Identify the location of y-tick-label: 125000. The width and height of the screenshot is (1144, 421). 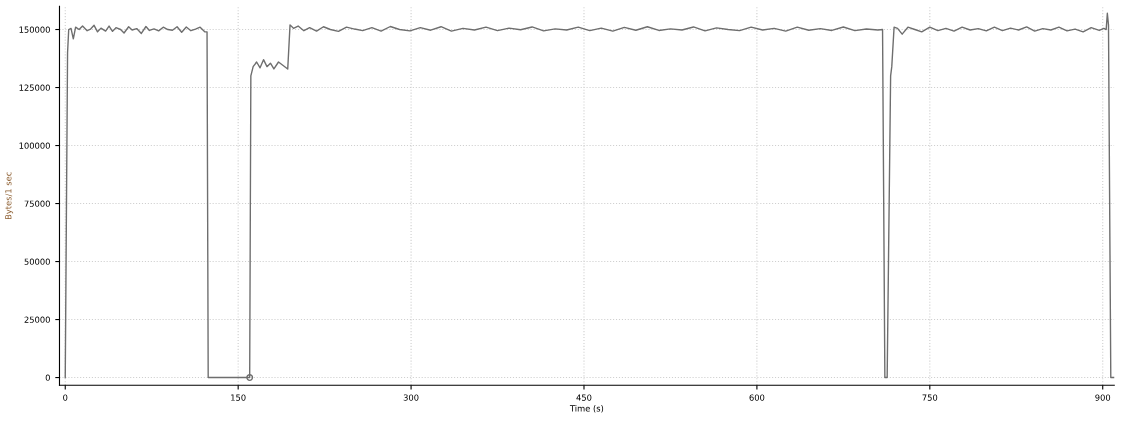
(34, 87).